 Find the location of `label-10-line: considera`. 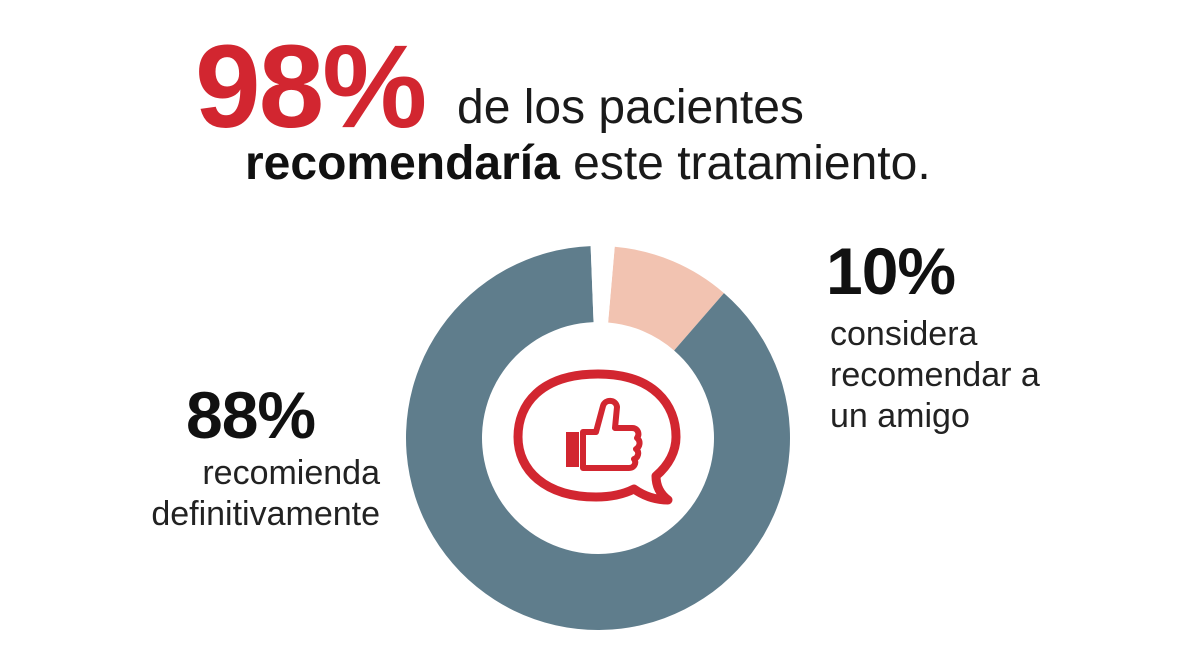

label-10-line: considera is located at coordinates (904, 334).